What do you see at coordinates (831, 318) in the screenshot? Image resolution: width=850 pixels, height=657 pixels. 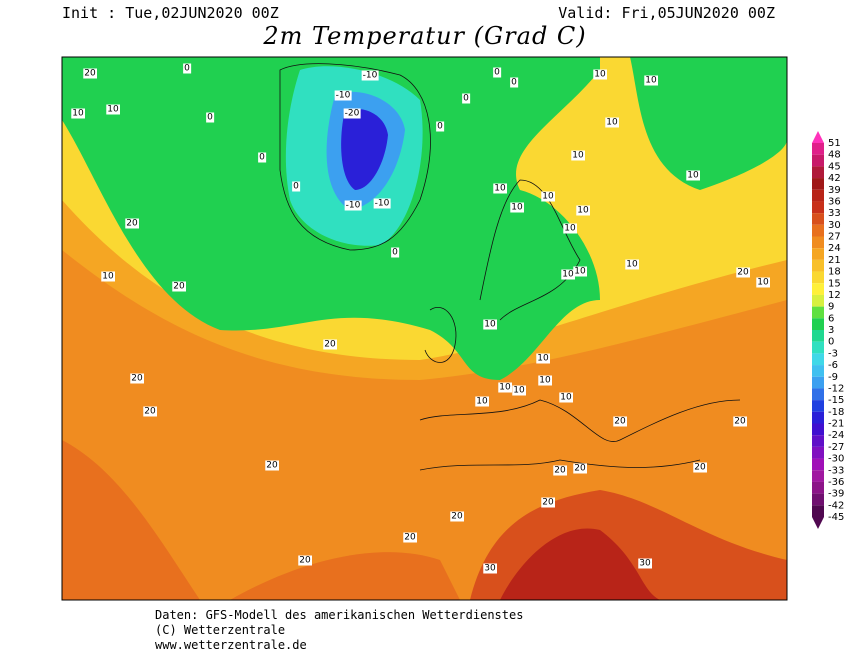 I see `colorbar-label: 6` at bounding box center [831, 318].